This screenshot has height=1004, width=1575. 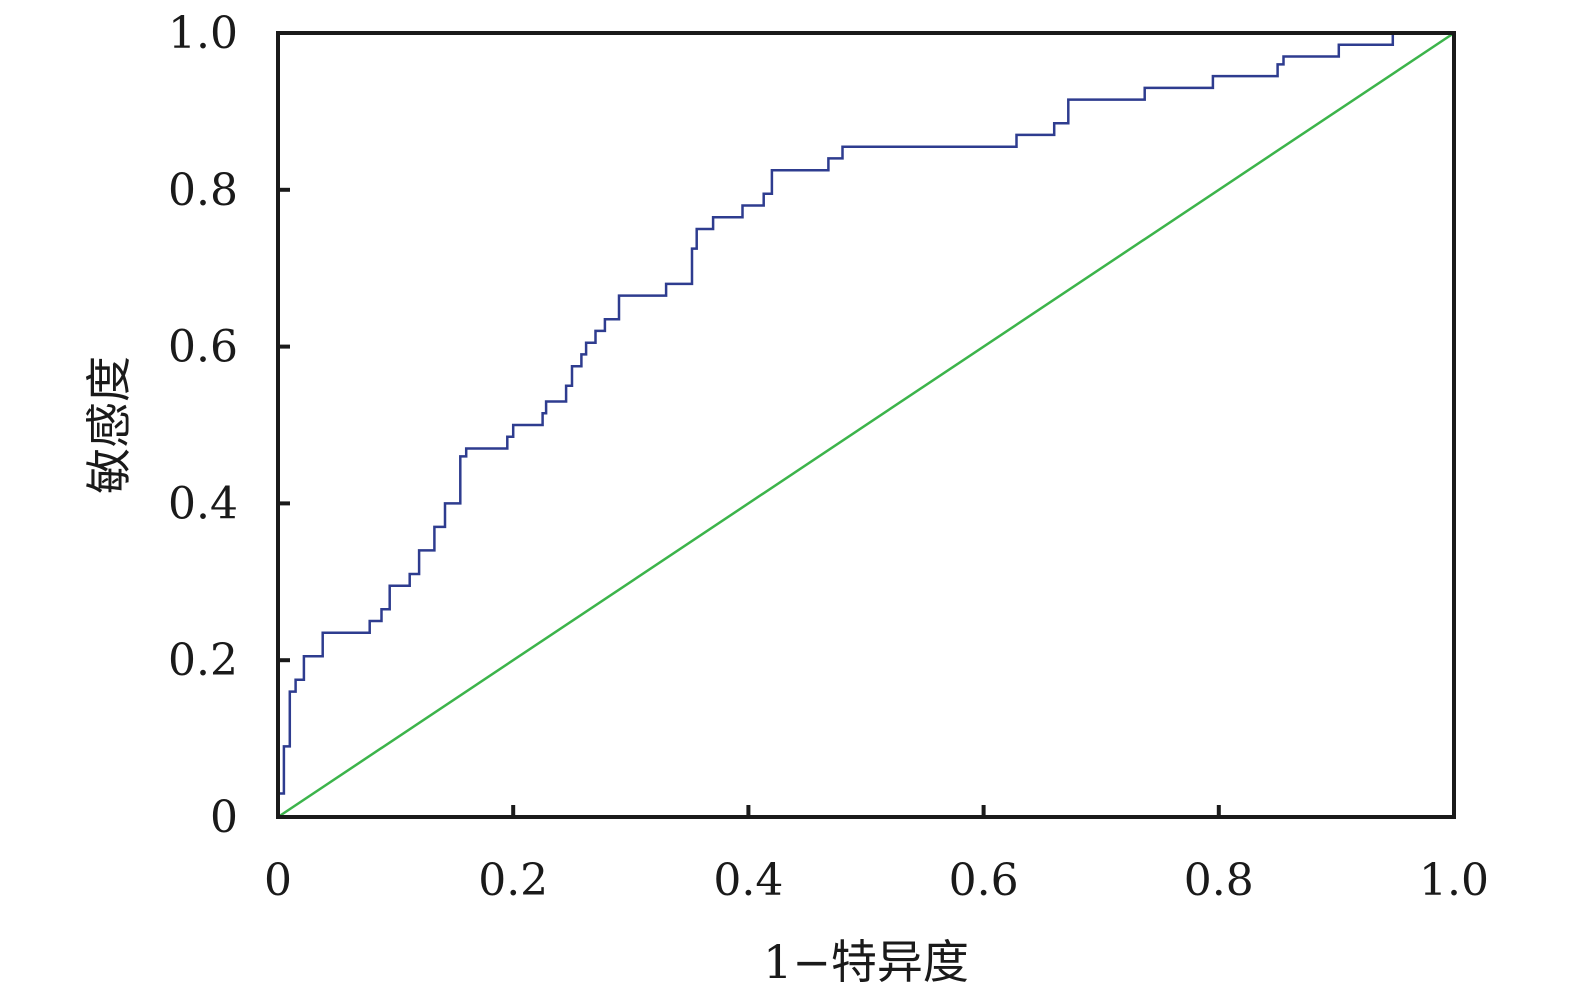 I want to click on x-axis-title: 1−特异度, so click(x=866, y=962).